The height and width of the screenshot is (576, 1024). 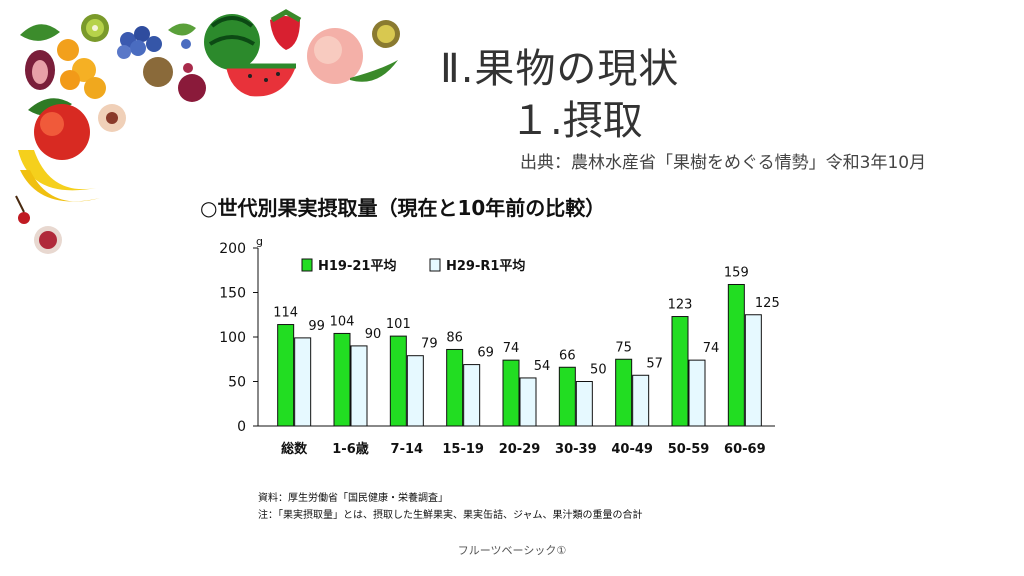 I want to click on banana-icon, so click(x=59, y=176).